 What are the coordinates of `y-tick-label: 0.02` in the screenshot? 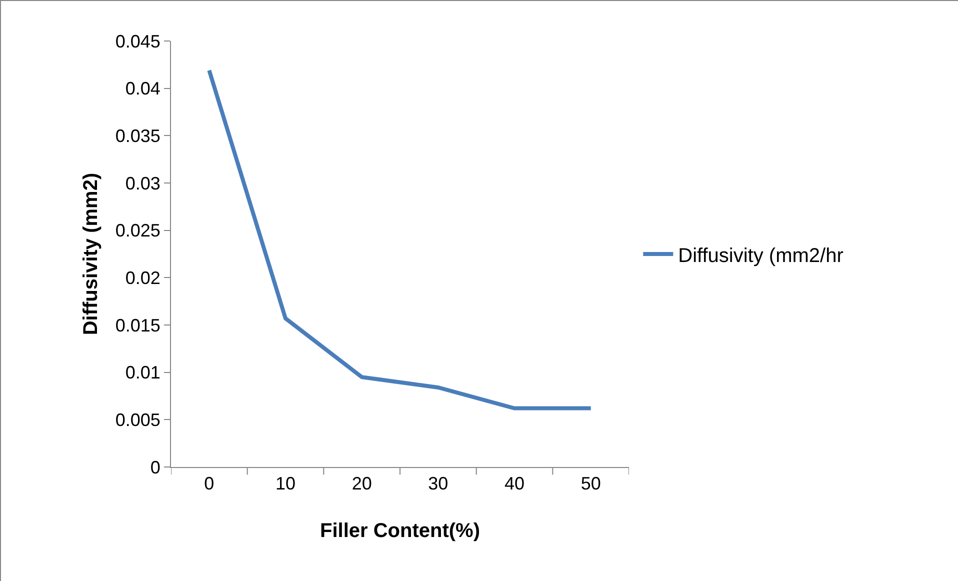 It's located at (142, 278).